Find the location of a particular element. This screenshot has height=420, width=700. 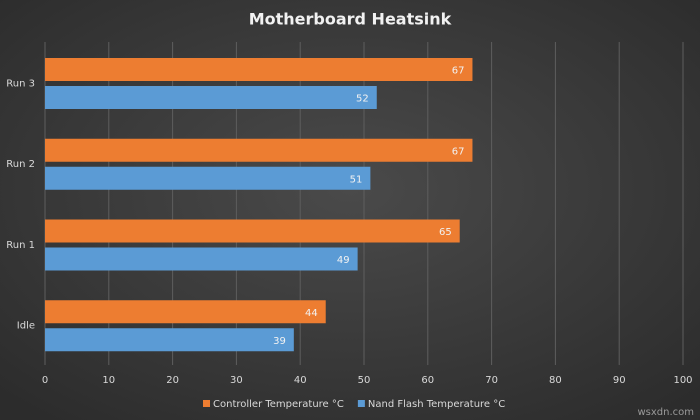

x-tick-label: 100 is located at coordinates (682, 380).